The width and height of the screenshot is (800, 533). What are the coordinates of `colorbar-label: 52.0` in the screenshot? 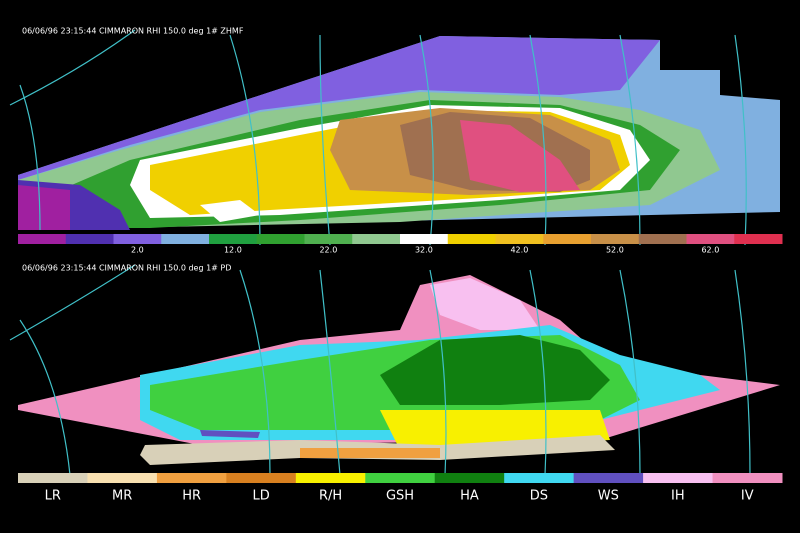 It's located at (615, 250).